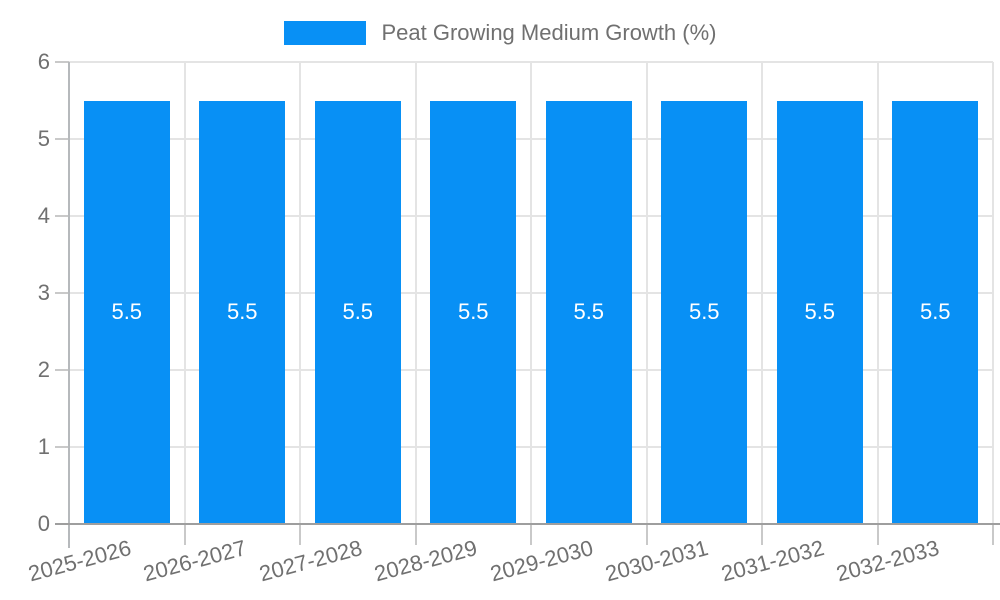 The width and height of the screenshot is (1000, 600). Describe the element at coordinates (43, 215) in the screenshot. I see `y-tick-label: 4` at that location.